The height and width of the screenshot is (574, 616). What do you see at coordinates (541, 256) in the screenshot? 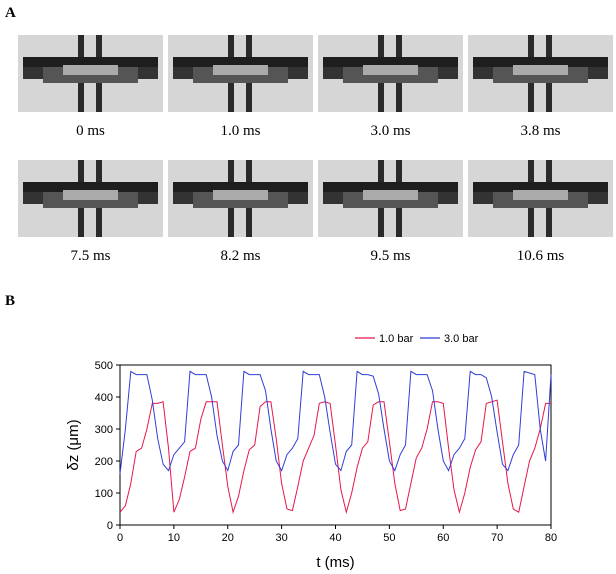
I see `caption: 10.6 ms` at bounding box center [541, 256].